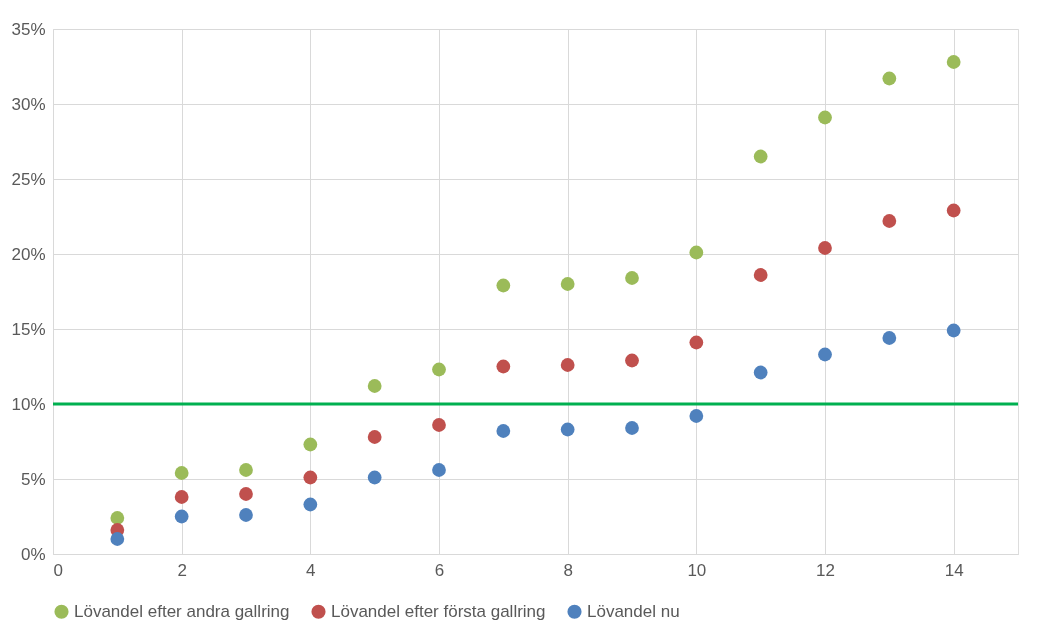  Describe the element at coordinates (182, 570) in the screenshot. I see `x-tick-label: 2` at that location.